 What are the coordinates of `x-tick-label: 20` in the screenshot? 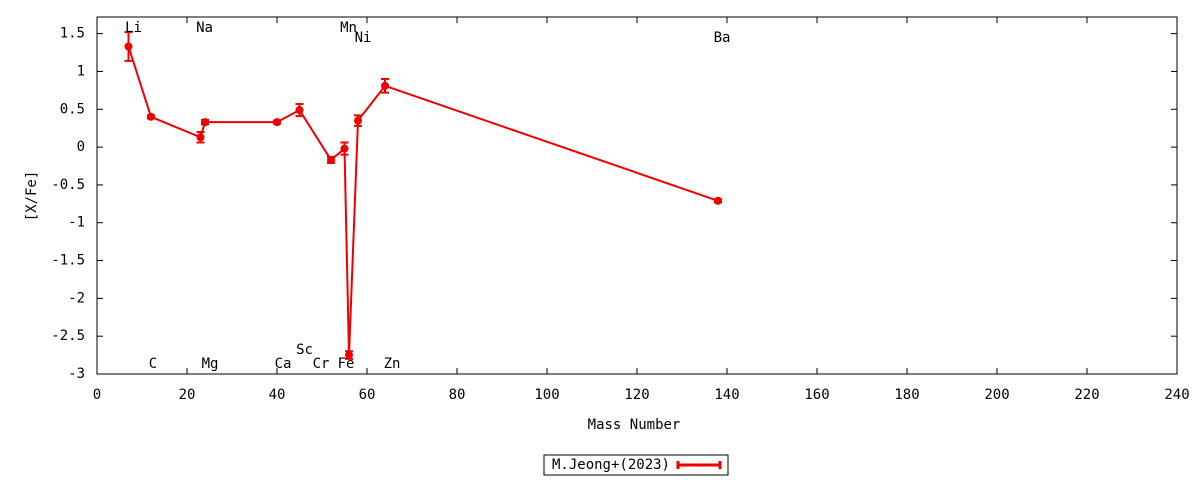 It's located at (187, 395).